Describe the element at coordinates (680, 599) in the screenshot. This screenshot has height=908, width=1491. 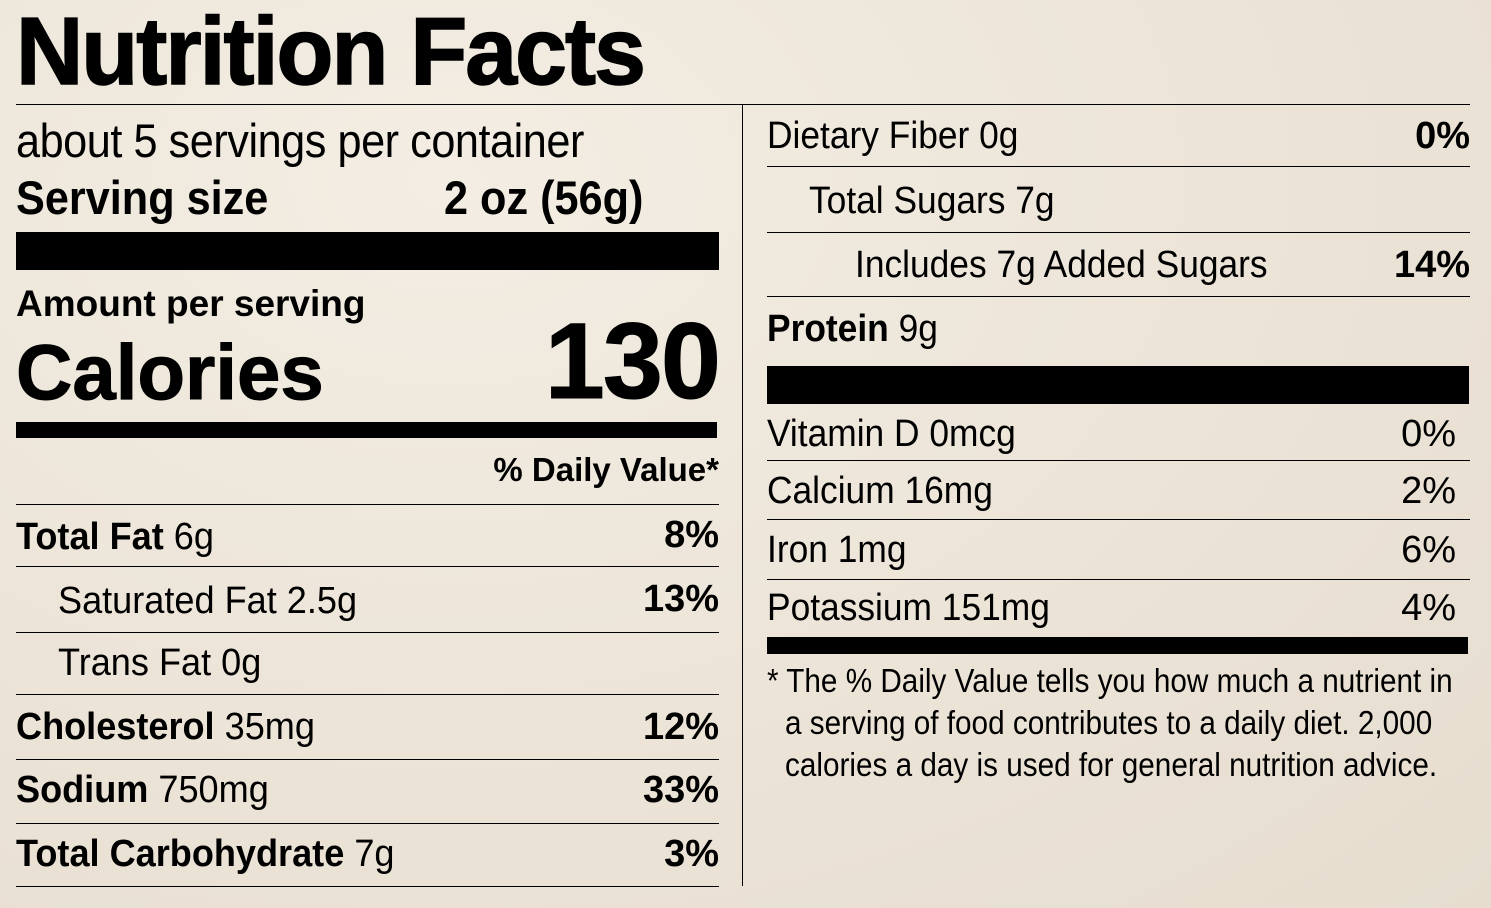
I see `nutrient-dv: 13%` at that location.